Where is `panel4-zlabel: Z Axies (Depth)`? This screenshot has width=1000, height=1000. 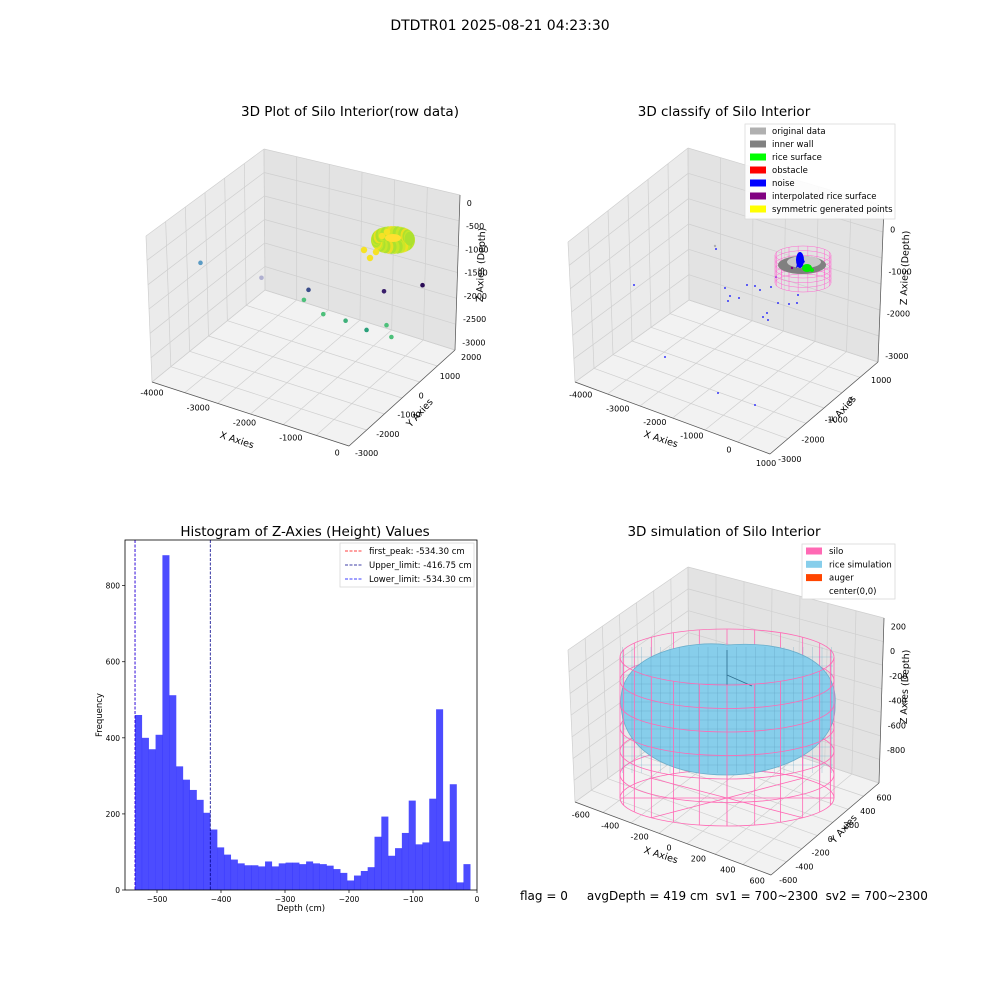
panel4-zlabel: Z Axies (Depth) is located at coordinates (906, 687).